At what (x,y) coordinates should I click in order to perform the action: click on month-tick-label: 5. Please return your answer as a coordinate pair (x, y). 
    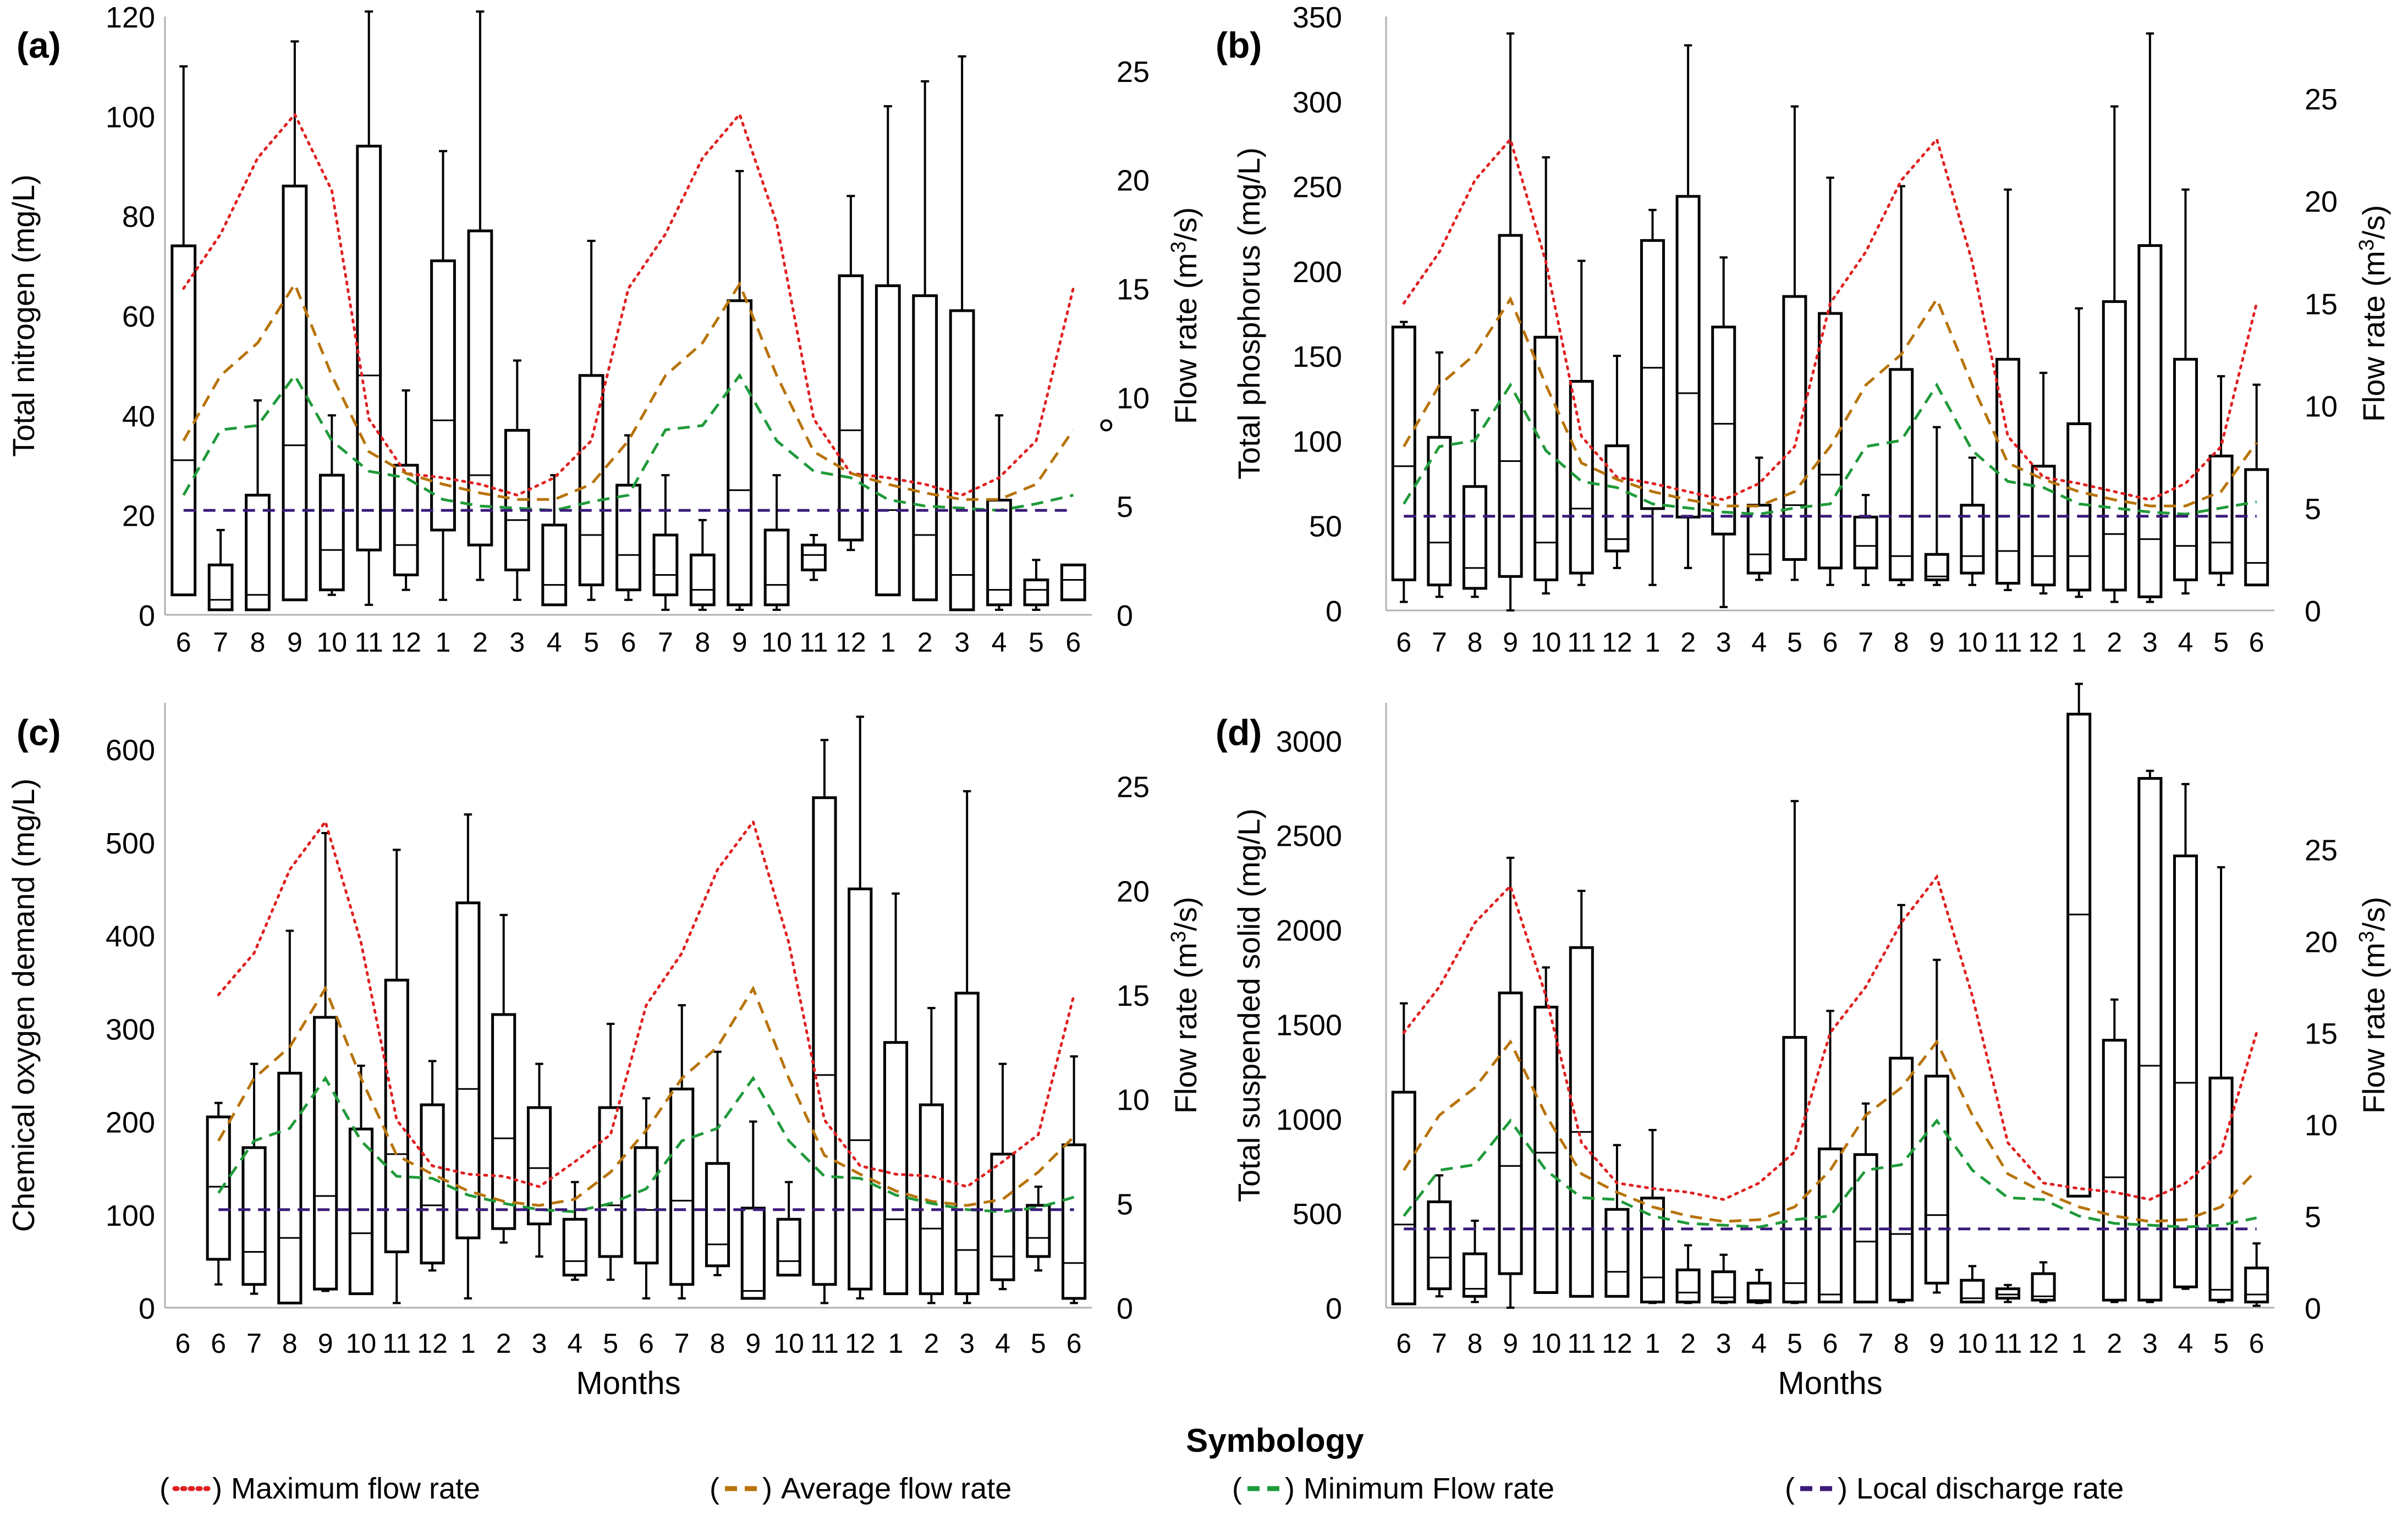
    Looking at the image, I should click on (2221, 642).